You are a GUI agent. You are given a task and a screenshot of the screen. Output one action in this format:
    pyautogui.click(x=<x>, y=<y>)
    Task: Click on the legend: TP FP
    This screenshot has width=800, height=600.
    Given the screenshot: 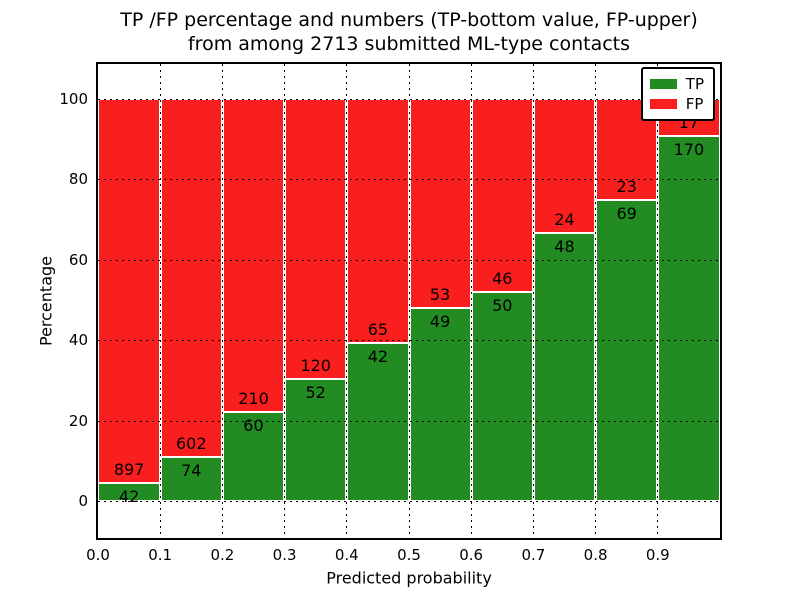 What is the action you would take?
    pyautogui.click(x=677, y=94)
    